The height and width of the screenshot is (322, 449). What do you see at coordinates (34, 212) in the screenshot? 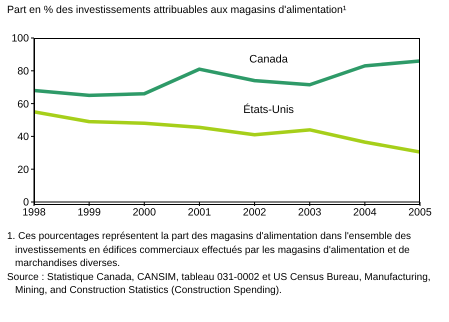
I see `x-tick-label: 1998` at bounding box center [34, 212].